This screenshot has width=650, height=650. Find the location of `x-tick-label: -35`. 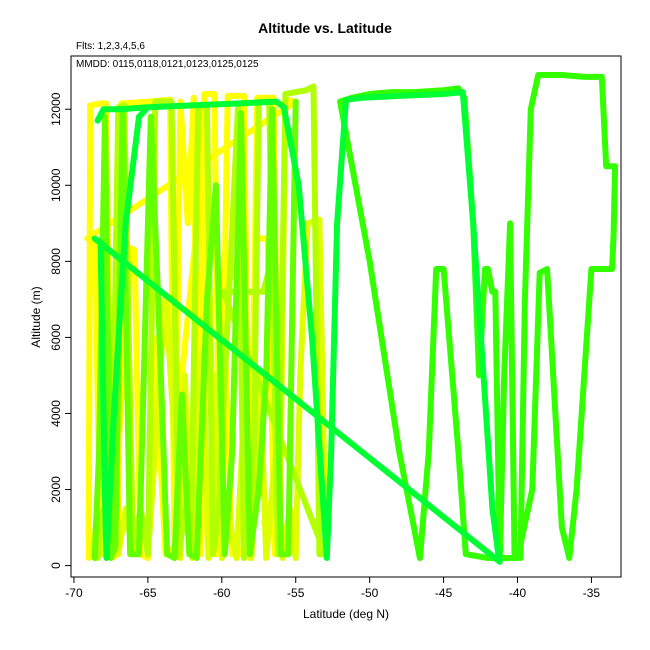

x-tick-label: -35 is located at coordinates (592, 593).